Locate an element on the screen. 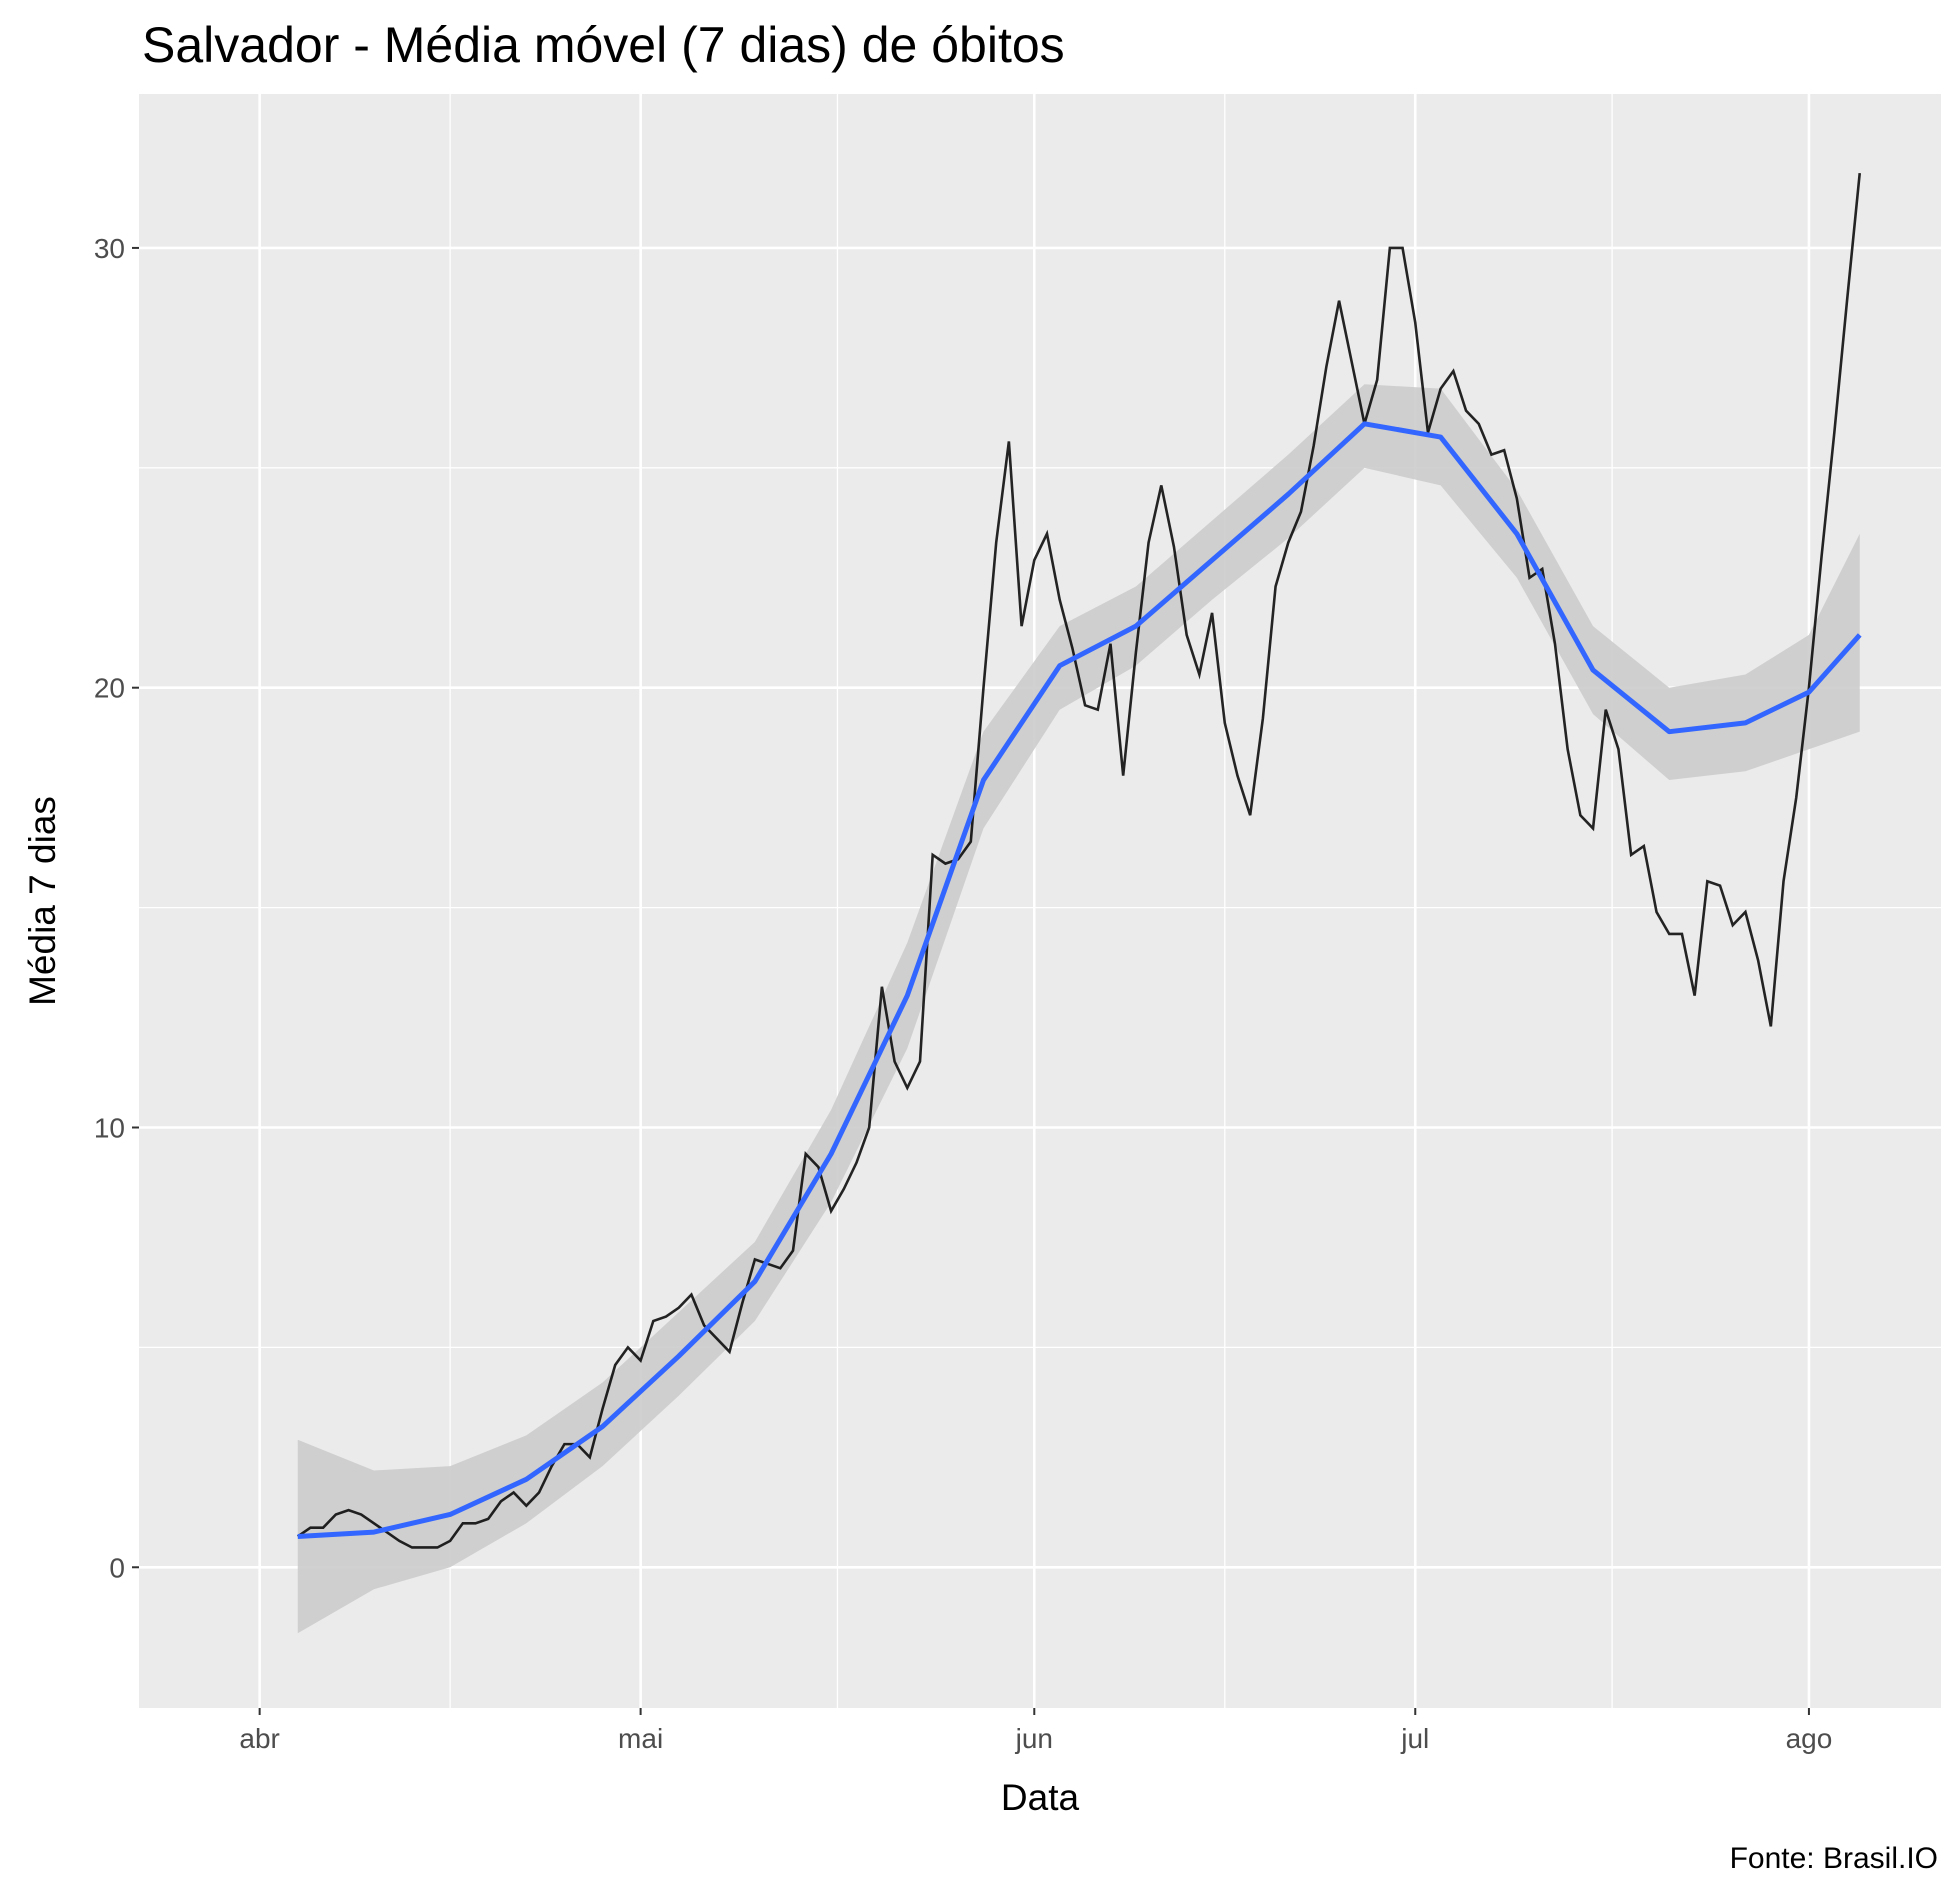 The width and height of the screenshot is (1956, 1893). x-tick-label: abr is located at coordinates (259, 1738).